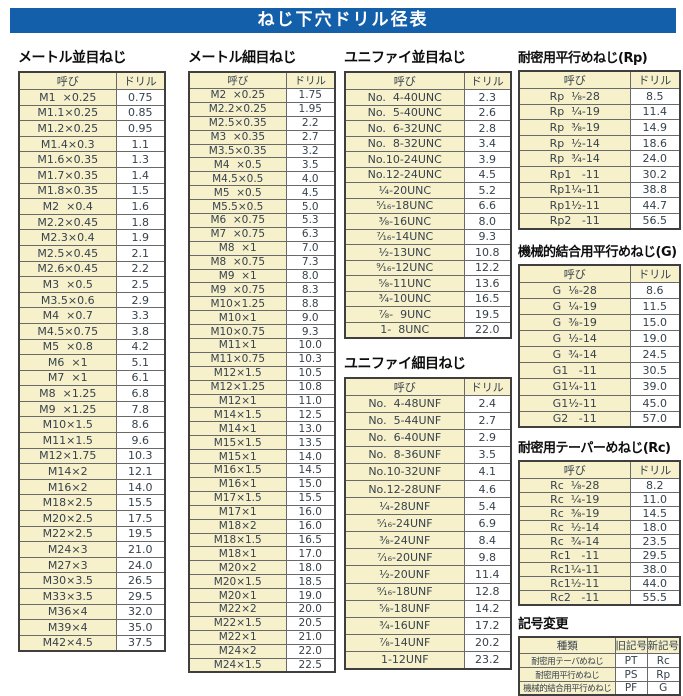 This screenshot has width=683, height=696. What do you see at coordinates (92, 596) in the screenshot?
I see `table-row: M33×3.5 29.5` at bounding box center [92, 596].